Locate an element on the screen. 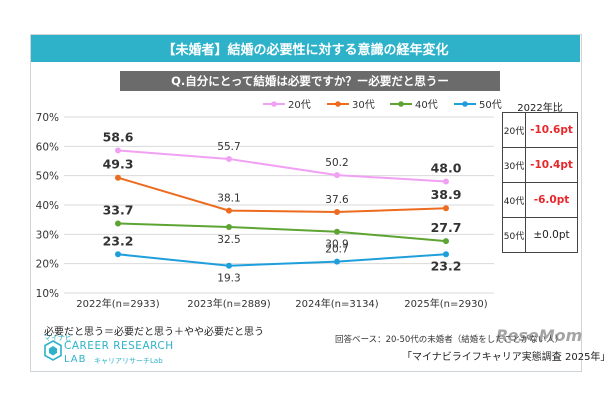 The height and width of the screenshot is (400, 610). y-tick-label: 50% is located at coordinates (47, 177).